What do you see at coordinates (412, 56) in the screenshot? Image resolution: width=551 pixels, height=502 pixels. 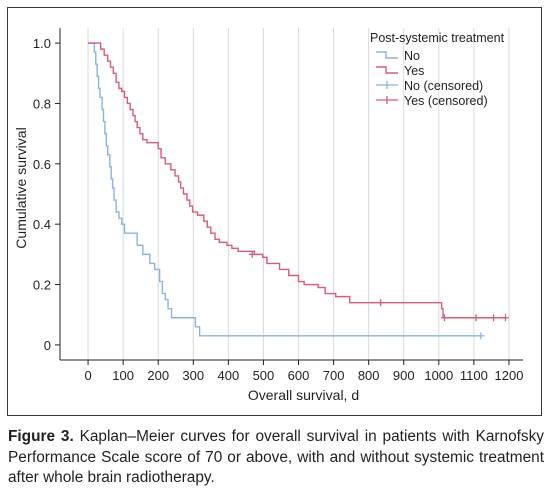 I see `legend-label: No` at bounding box center [412, 56].